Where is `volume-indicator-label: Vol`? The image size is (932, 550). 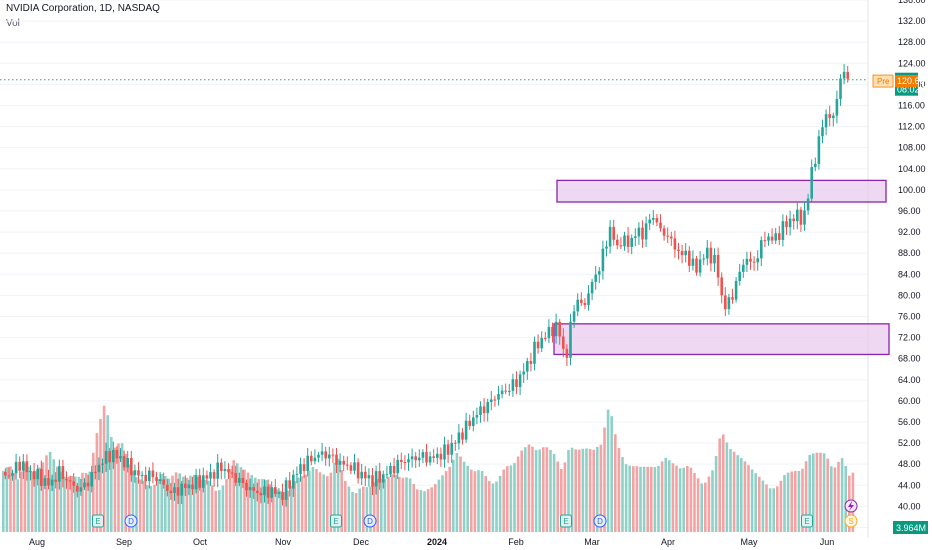
volume-indicator-label: Vol is located at coordinates (13, 23).